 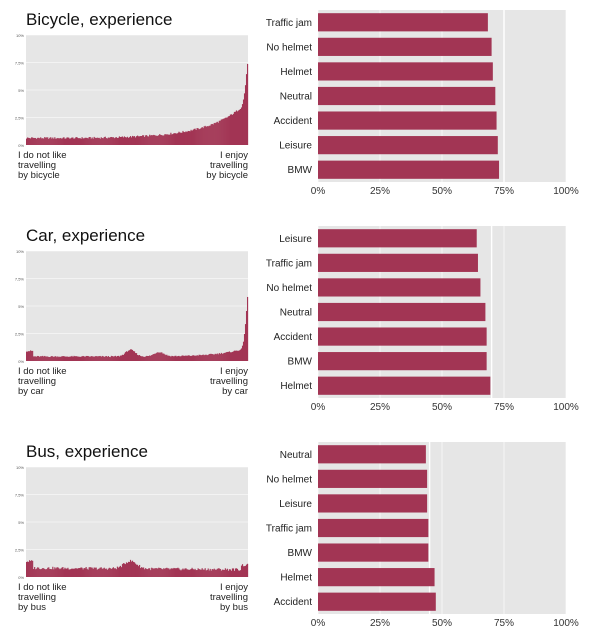 I want to click on x-tick-label: 100%, so click(x=566, y=407).